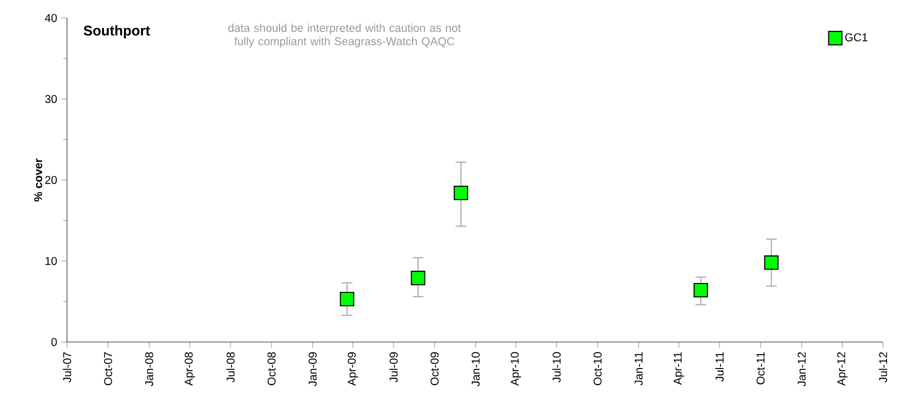 Image resolution: width=918 pixels, height=410 pixels. I want to click on x-tick-label: Apr-11, so click(679, 368).